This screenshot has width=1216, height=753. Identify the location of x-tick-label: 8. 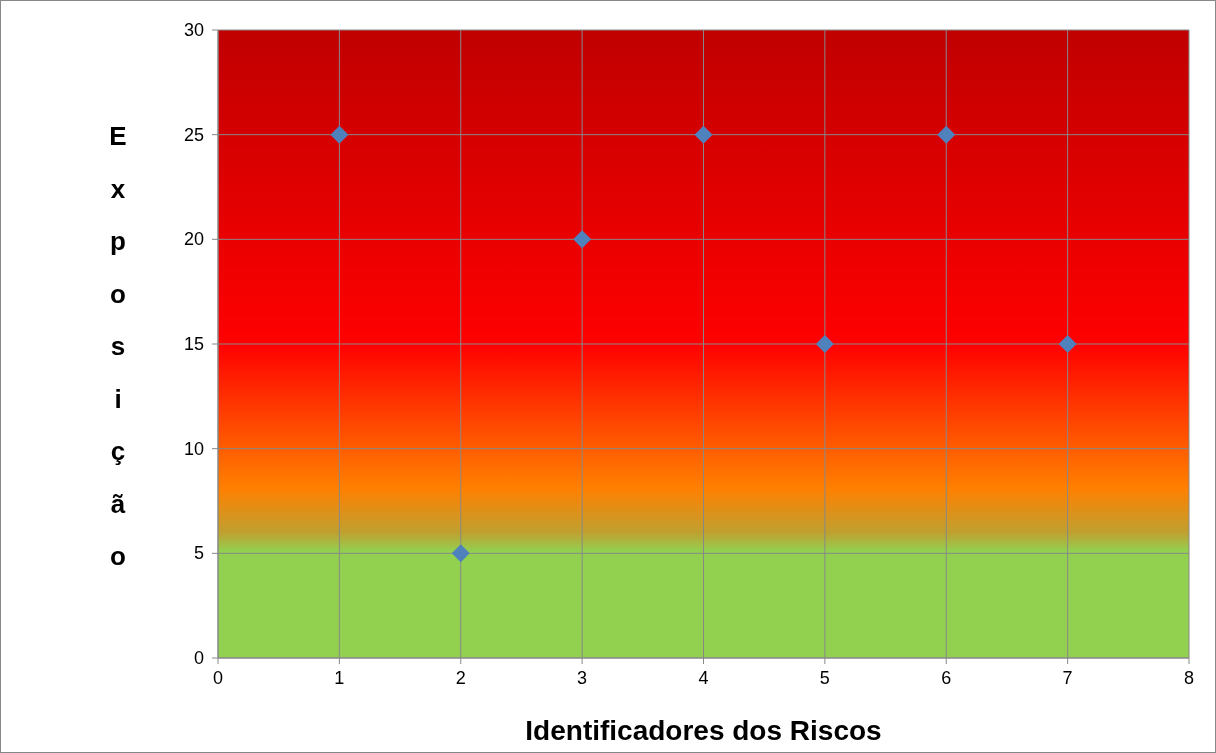
(1189, 678).